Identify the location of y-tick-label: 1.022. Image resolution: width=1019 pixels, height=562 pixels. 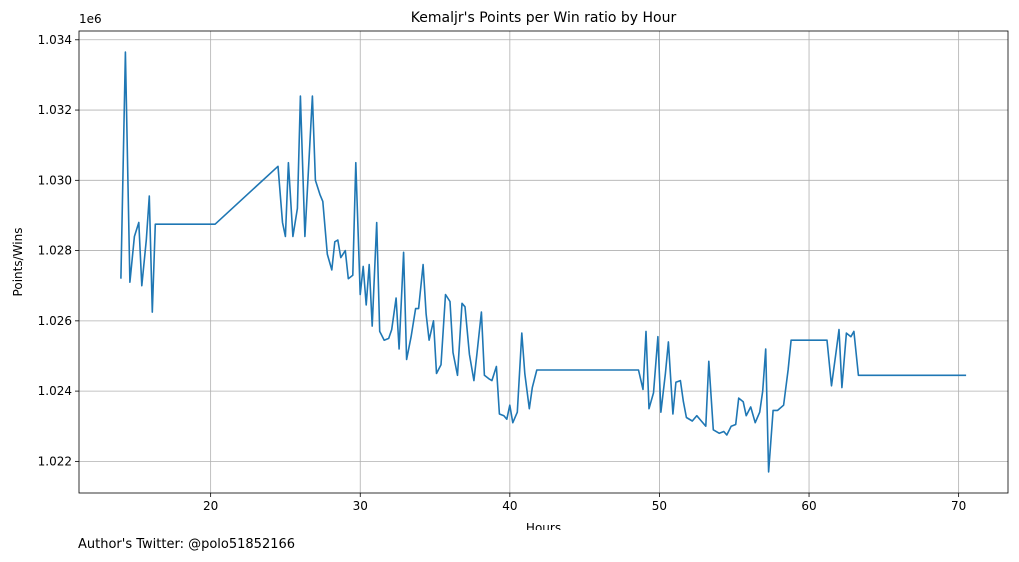
(55, 461).